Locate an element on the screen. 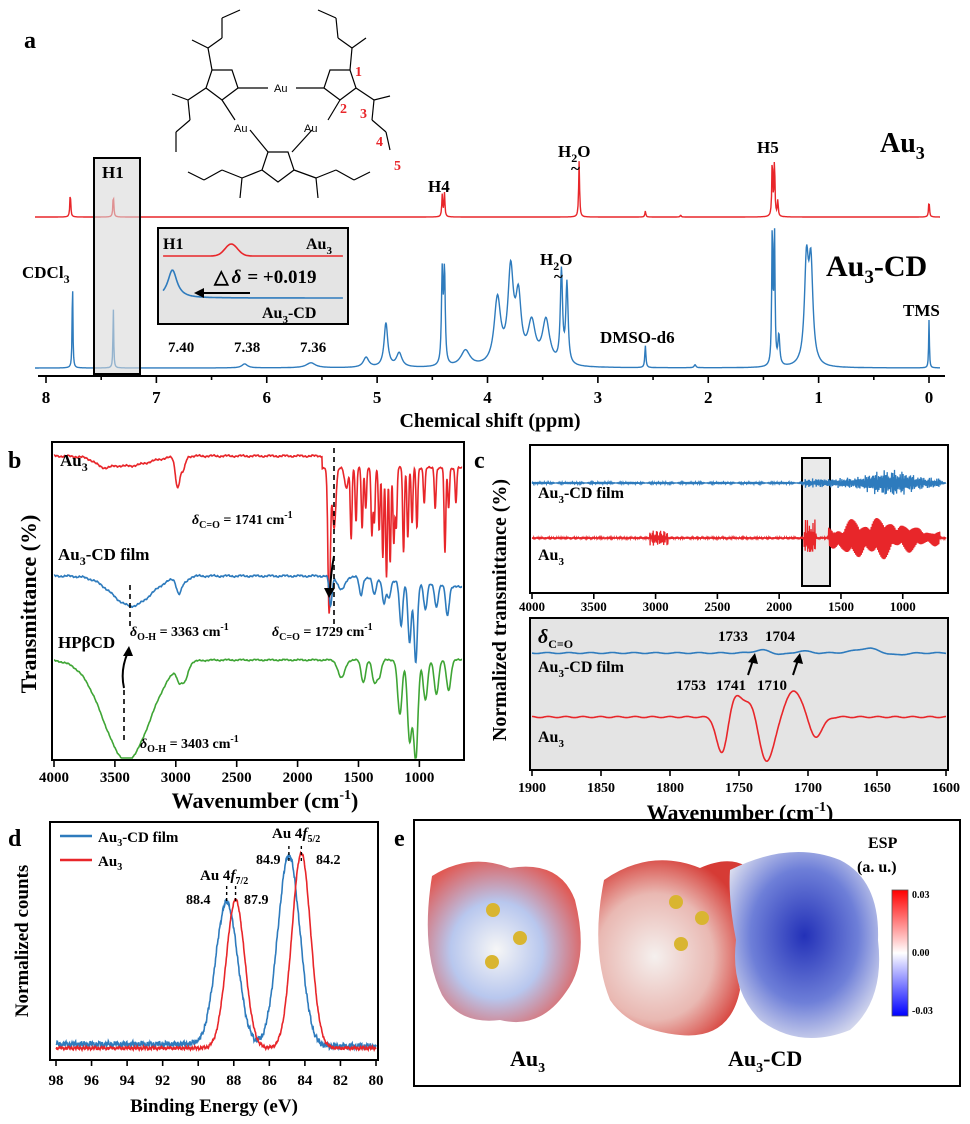  panel-d-label: d is located at coordinates (15, 839).